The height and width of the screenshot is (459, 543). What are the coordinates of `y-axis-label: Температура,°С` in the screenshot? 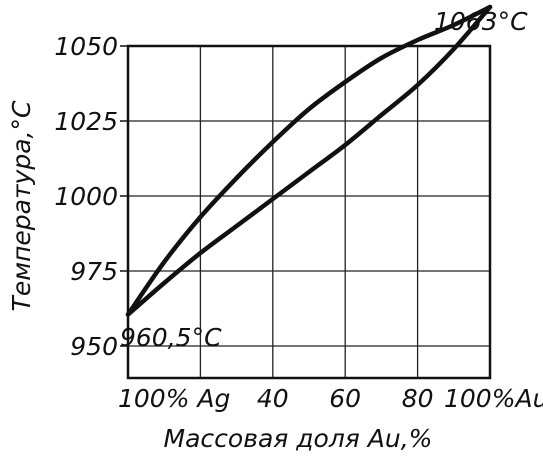 It's located at (21, 205).